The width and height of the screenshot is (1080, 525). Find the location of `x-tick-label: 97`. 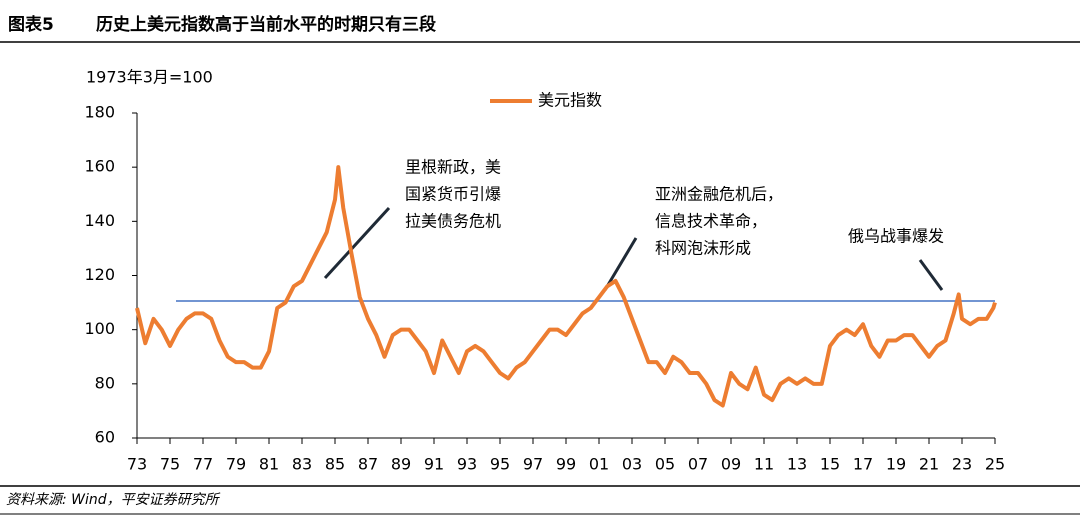

x-tick-label: 97 is located at coordinates (533, 464).